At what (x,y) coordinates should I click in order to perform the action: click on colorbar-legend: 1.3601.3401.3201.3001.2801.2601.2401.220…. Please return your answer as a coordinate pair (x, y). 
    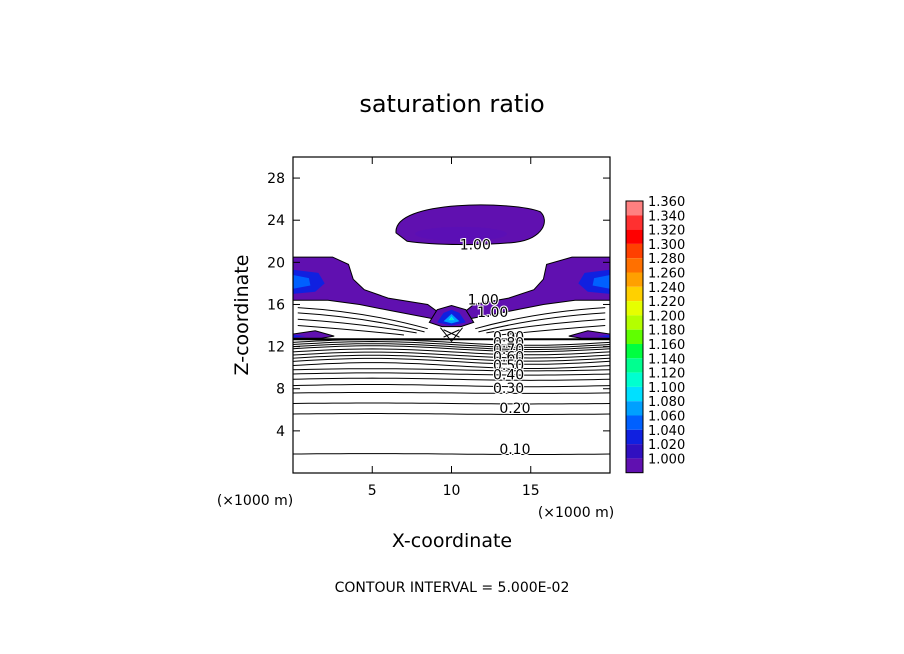
    Looking at the image, I should click on (655, 334).